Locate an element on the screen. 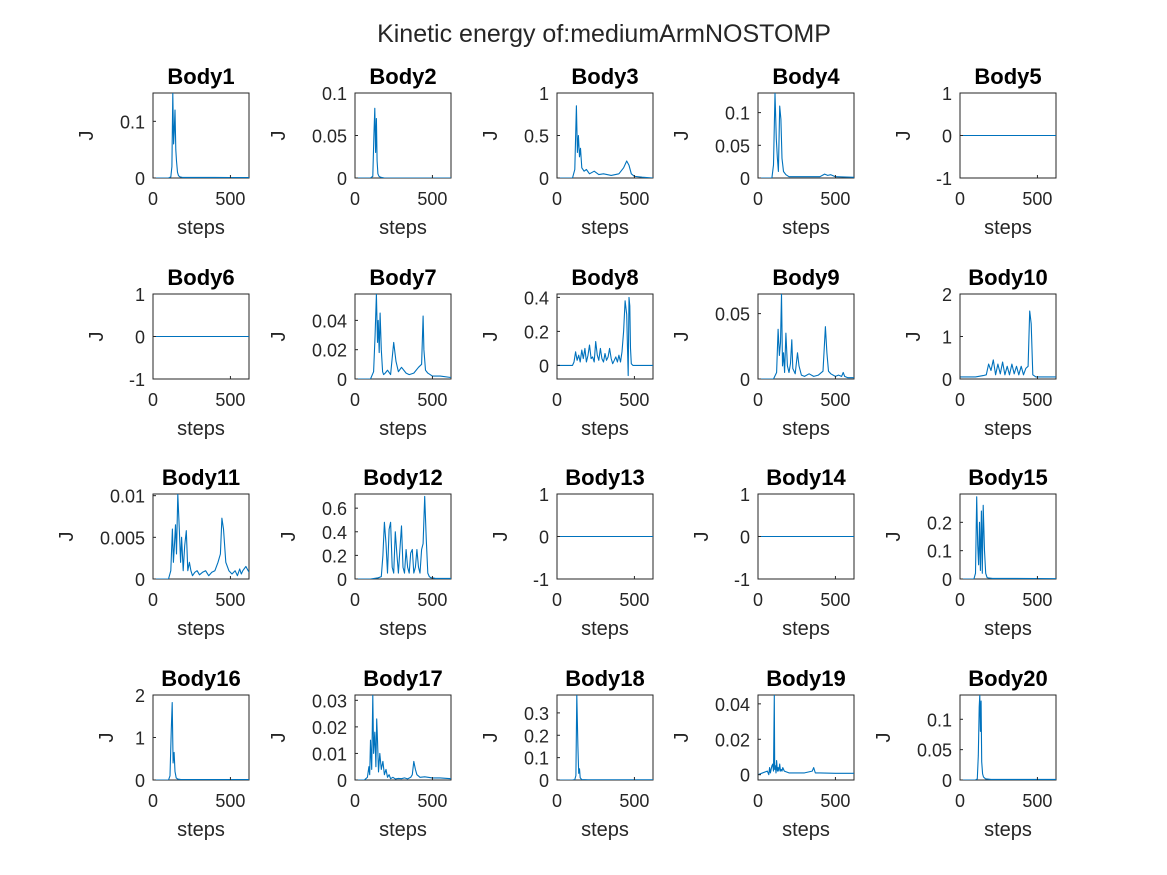 The width and height of the screenshot is (1167, 875). subplot-title: Body19 is located at coordinates (805, 678).